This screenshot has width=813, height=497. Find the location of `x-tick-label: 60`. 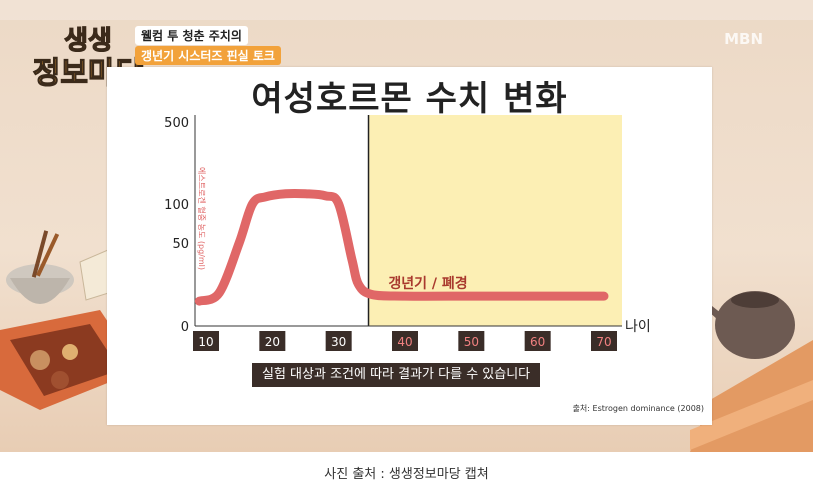

x-tick-label: 60 is located at coordinates (537, 341).